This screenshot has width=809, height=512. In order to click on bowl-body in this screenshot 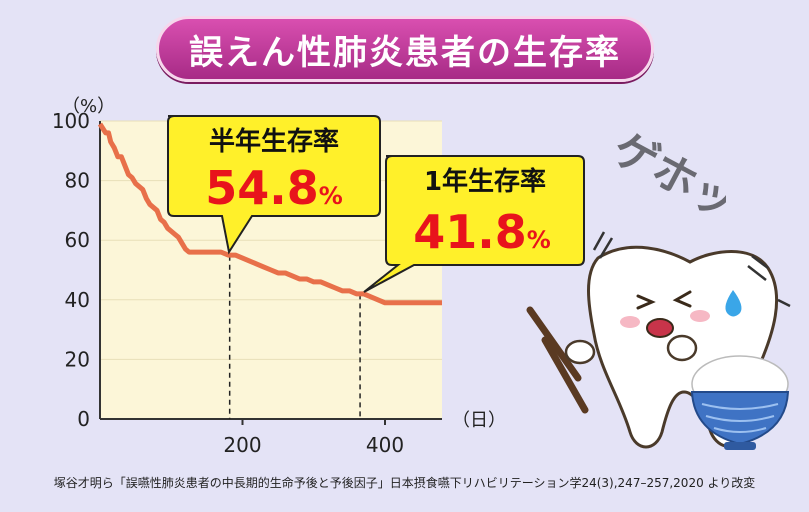, I will do `click(740, 418)`.